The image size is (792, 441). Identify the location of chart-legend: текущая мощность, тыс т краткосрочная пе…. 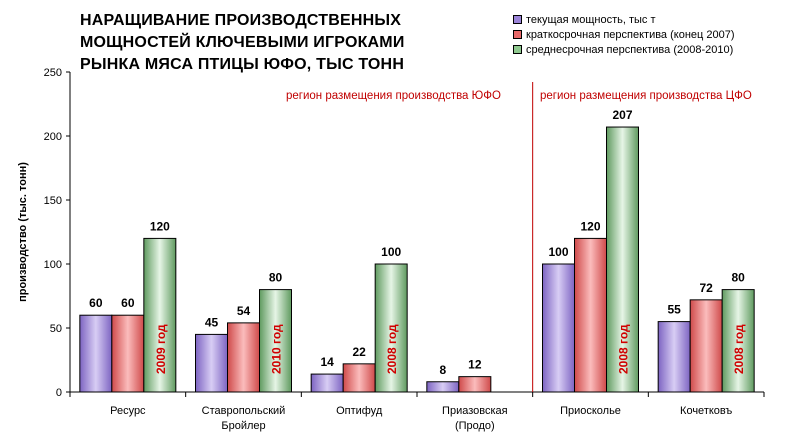
(624, 34).